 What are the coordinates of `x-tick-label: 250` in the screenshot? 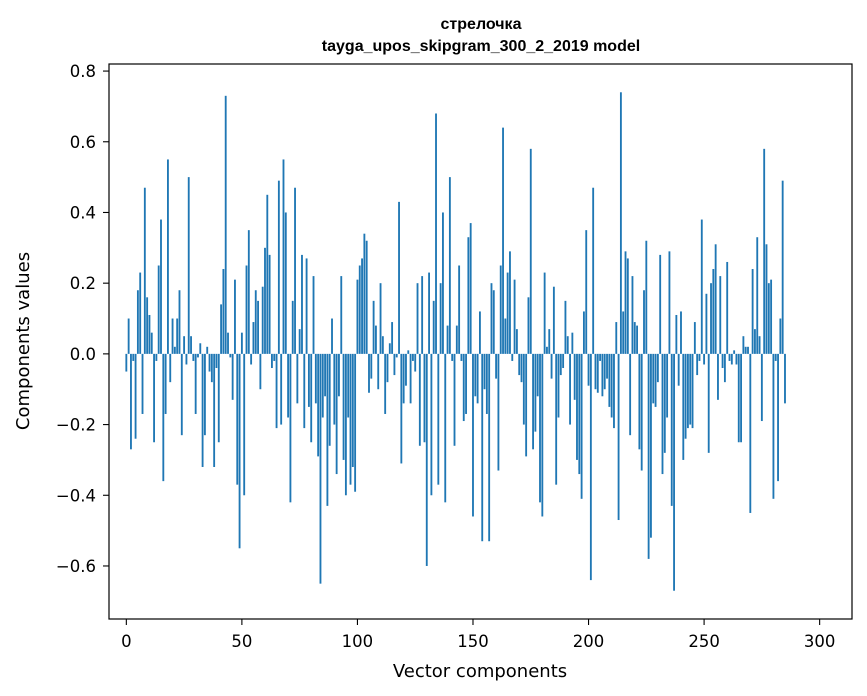 It's located at (704, 641).